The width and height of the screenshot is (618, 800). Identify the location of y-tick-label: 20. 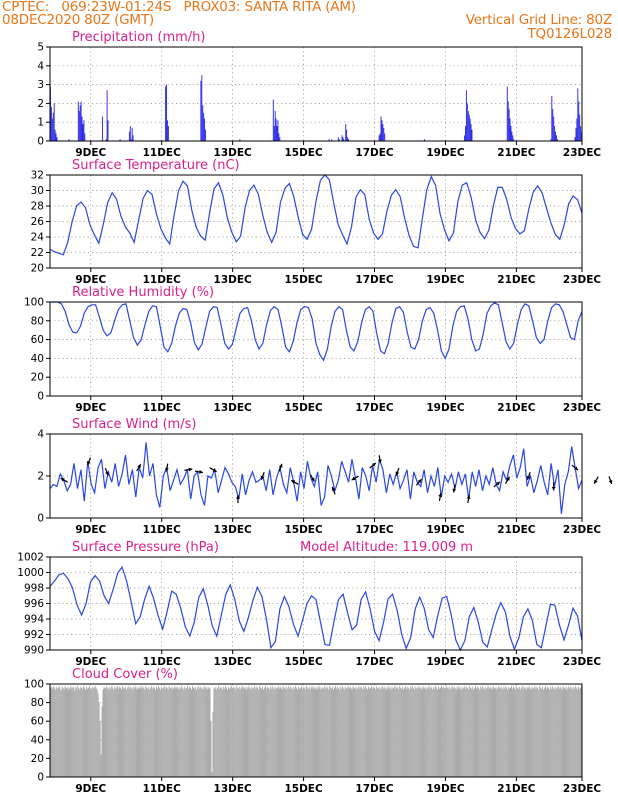
(37, 269).